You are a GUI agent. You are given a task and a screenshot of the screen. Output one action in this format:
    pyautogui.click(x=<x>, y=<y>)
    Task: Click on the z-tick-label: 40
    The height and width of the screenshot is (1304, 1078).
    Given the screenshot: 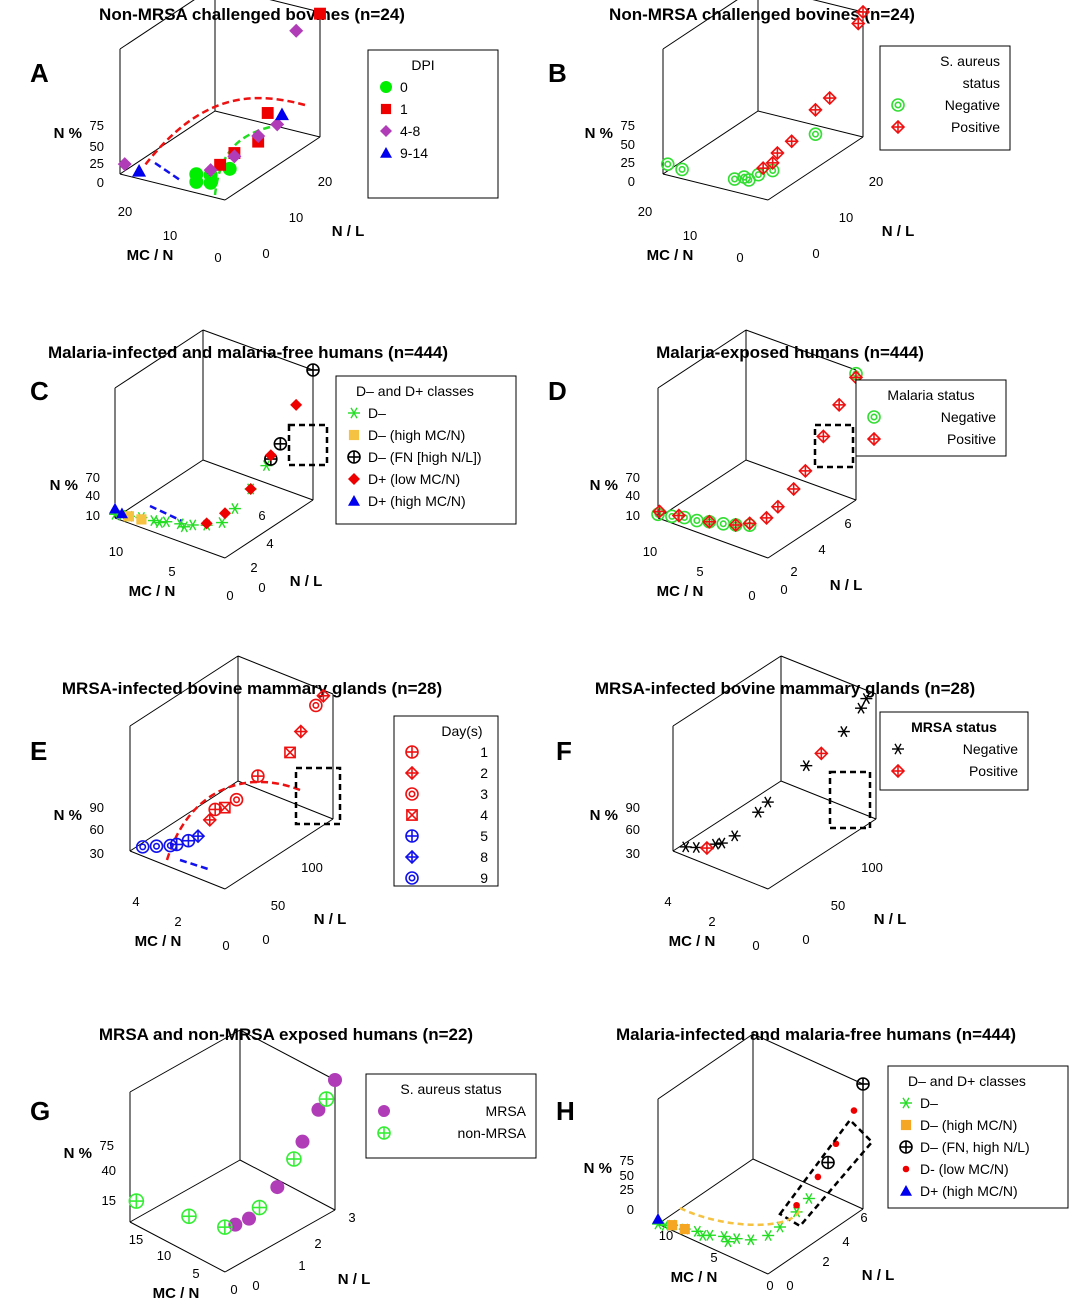 What is the action you would take?
    pyautogui.click(x=633, y=495)
    